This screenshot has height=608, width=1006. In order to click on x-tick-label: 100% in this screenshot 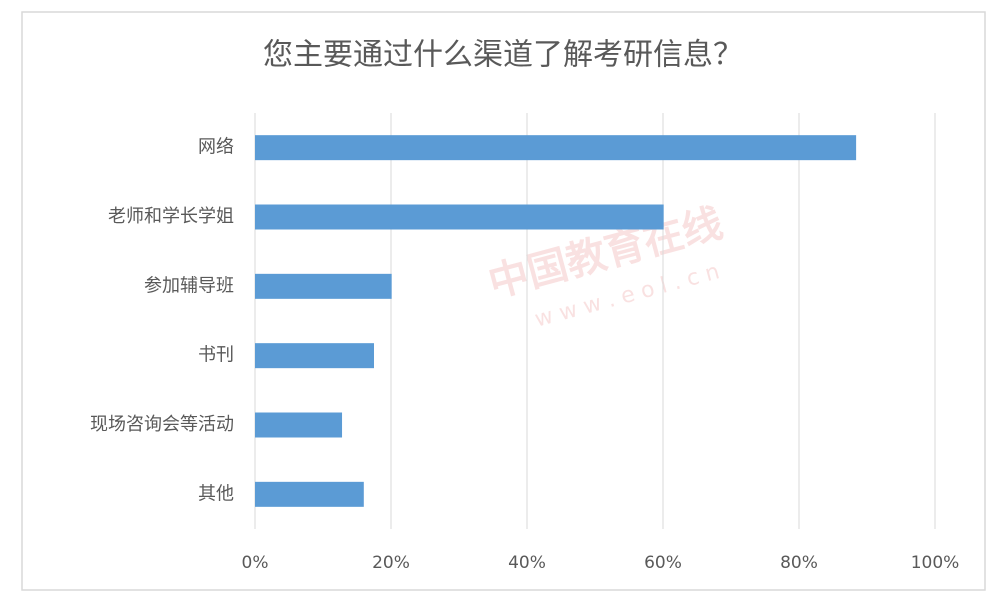, I will do `click(935, 563)`.